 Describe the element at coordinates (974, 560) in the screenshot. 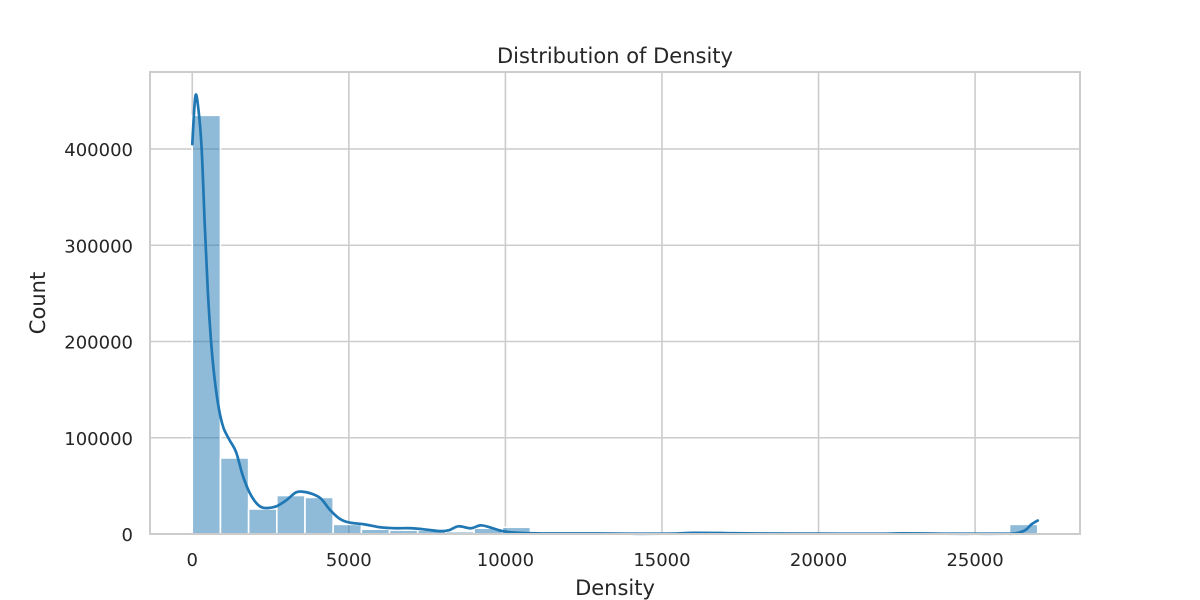

I see `x-tick-label: 25000` at that location.